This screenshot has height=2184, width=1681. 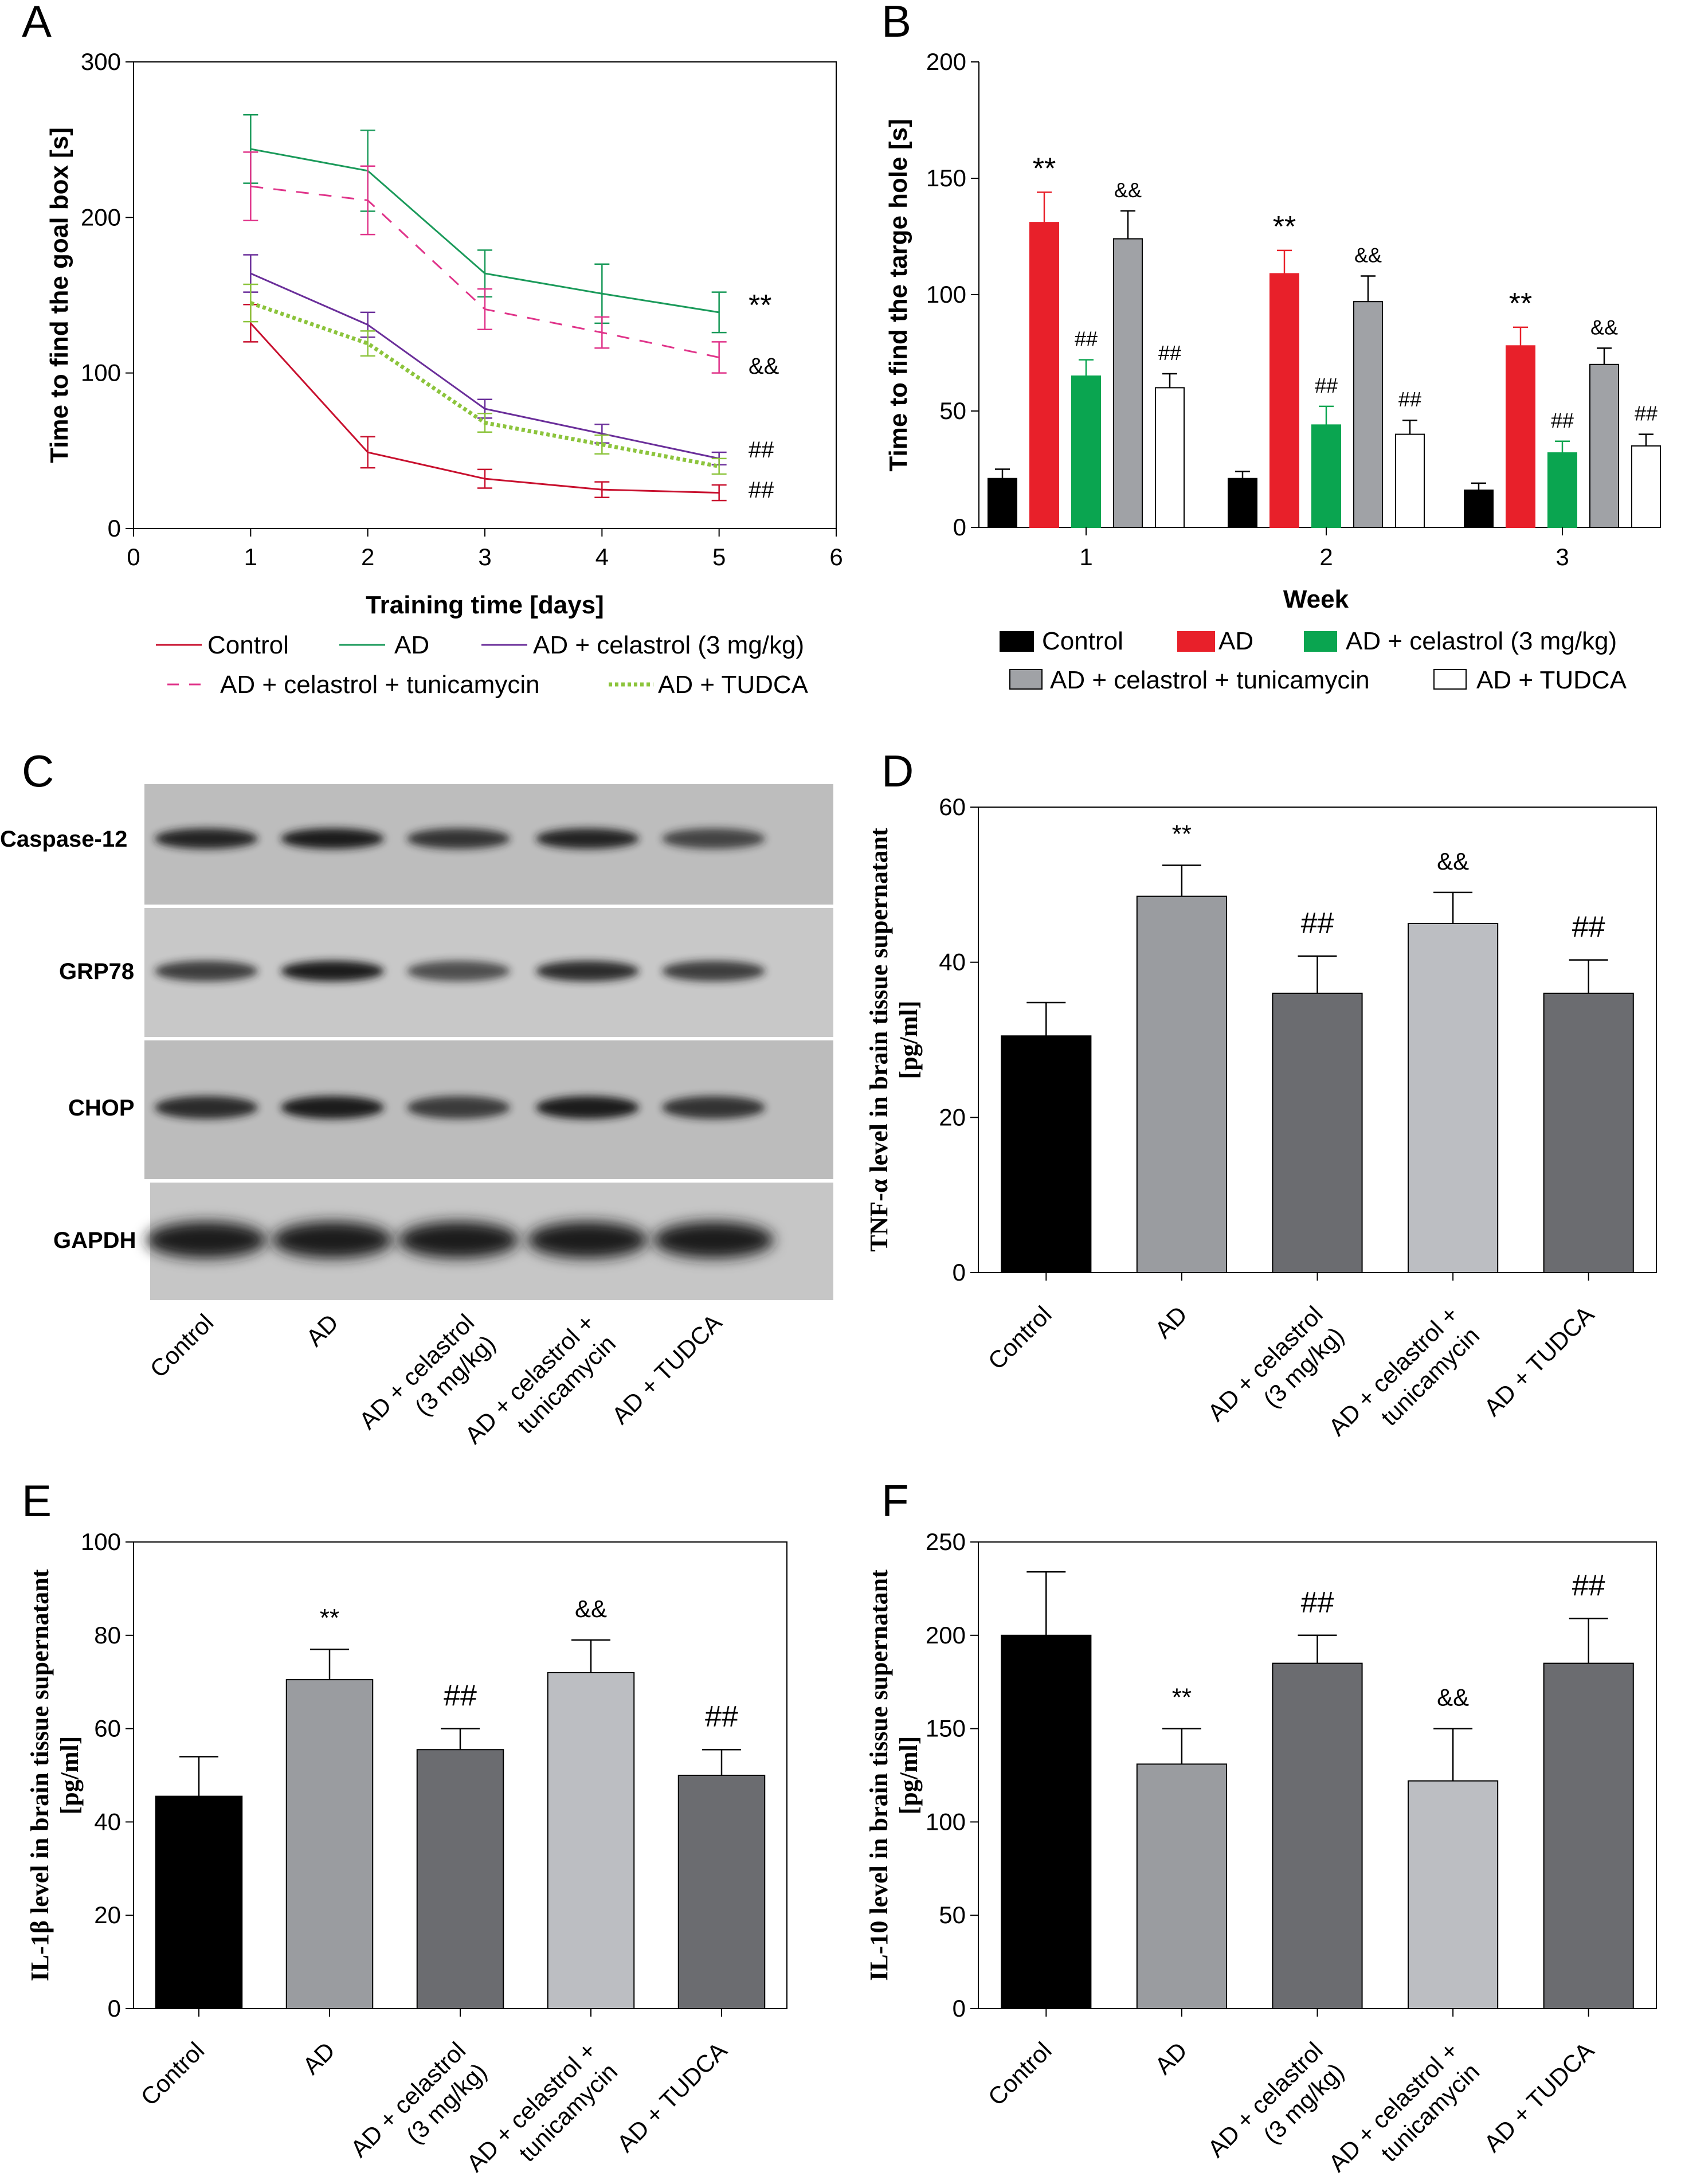 I want to click on y-tick-label: 100, so click(x=101, y=1542).